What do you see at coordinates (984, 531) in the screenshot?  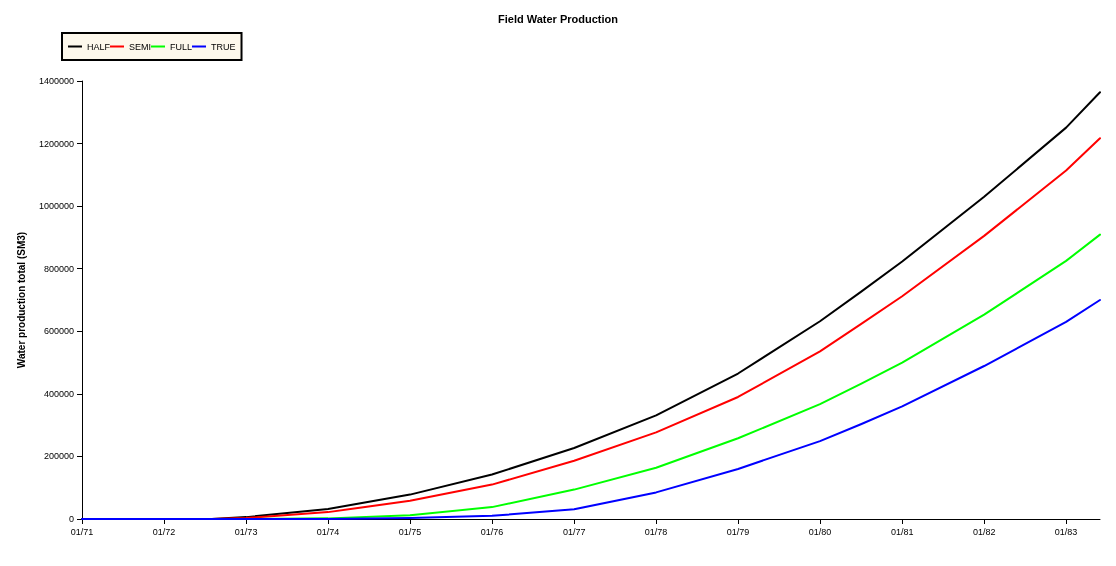 I see `x-tick-label: 01/82` at bounding box center [984, 531].